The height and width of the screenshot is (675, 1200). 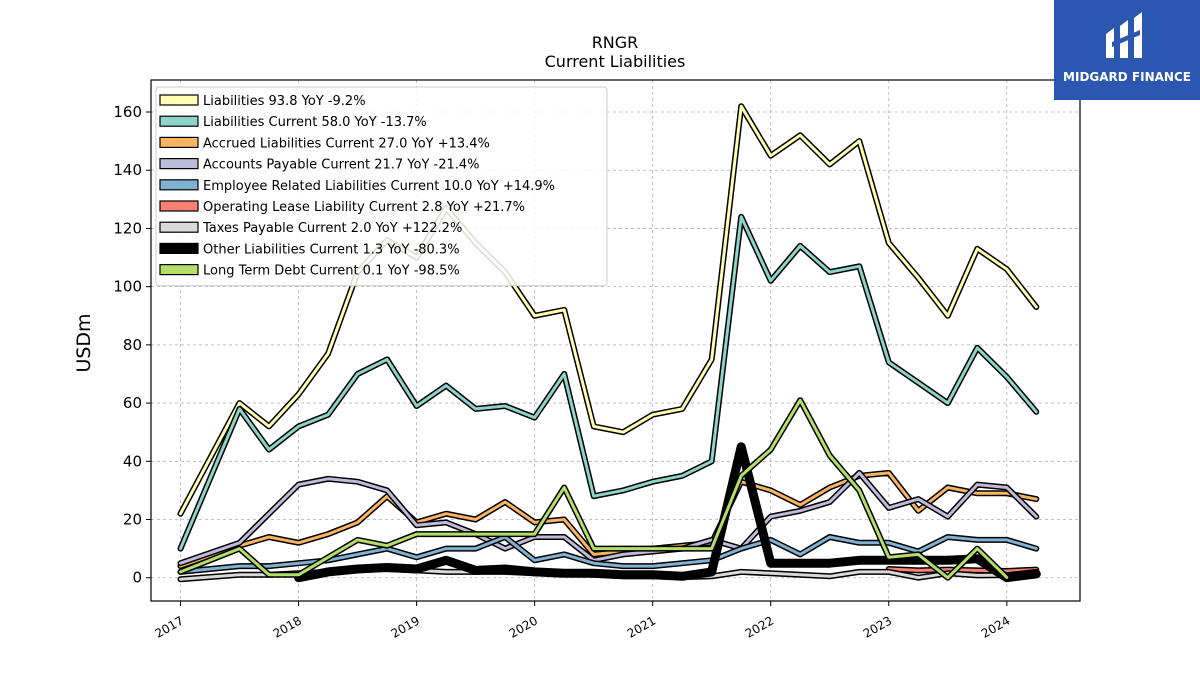 What do you see at coordinates (1124, 35) in the screenshot?
I see `midgard-logo-icon` at bounding box center [1124, 35].